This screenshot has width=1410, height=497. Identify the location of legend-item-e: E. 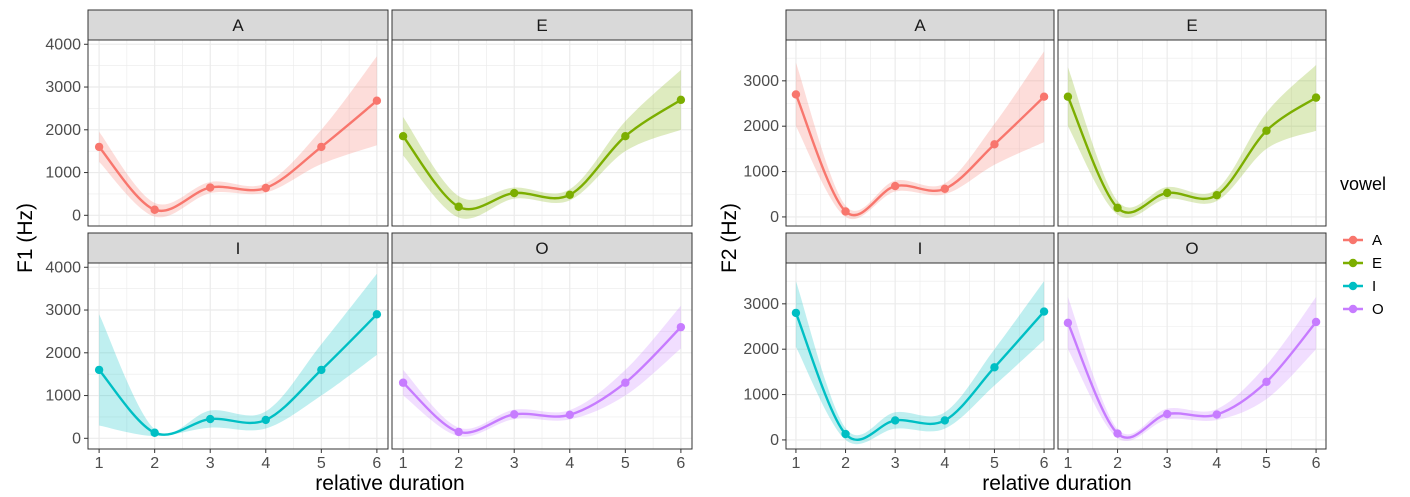
(1362, 263).